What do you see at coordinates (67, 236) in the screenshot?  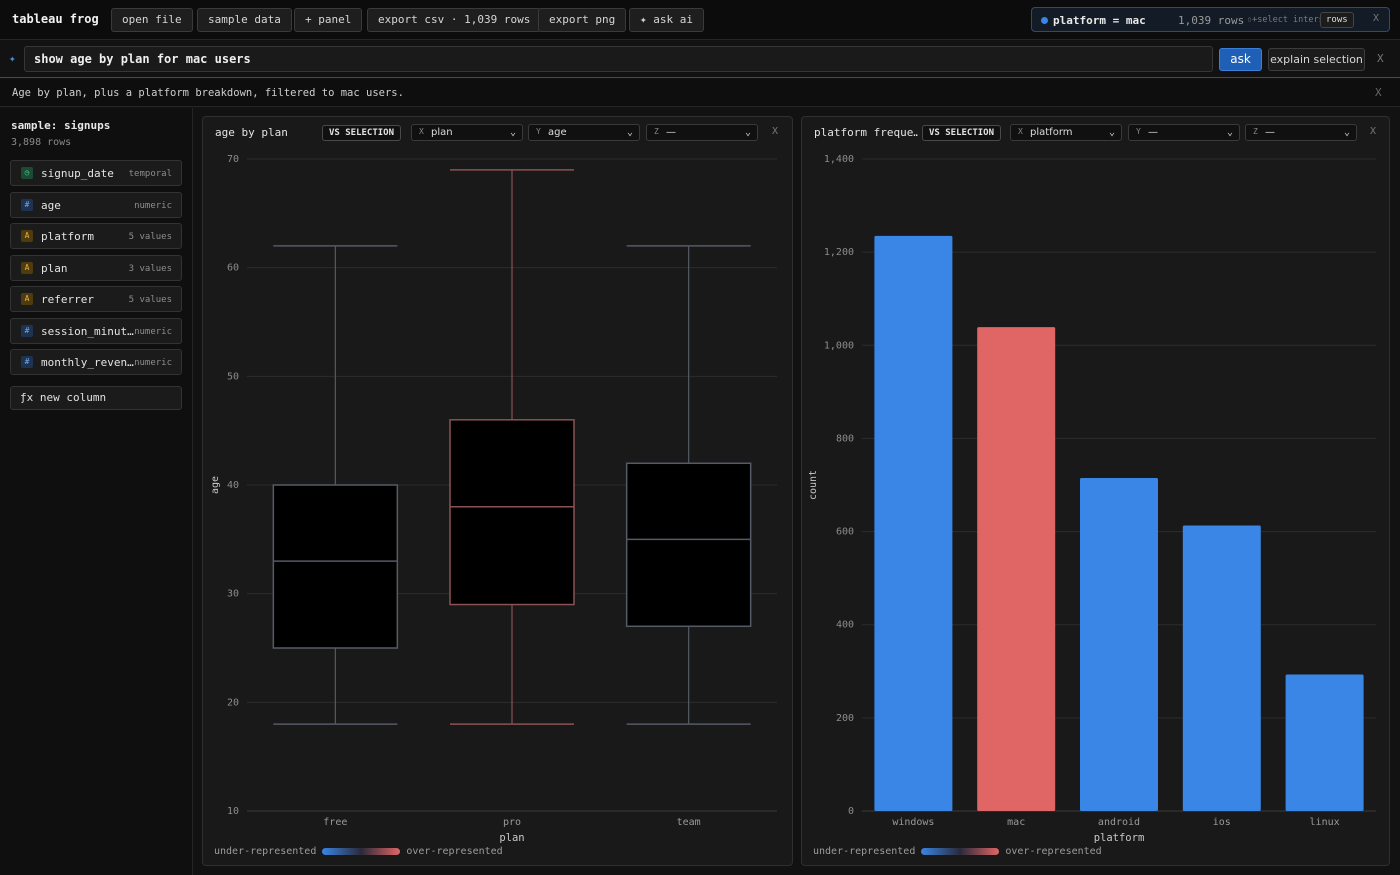 I see `column-name: platform` at bounding box center [67, 236].